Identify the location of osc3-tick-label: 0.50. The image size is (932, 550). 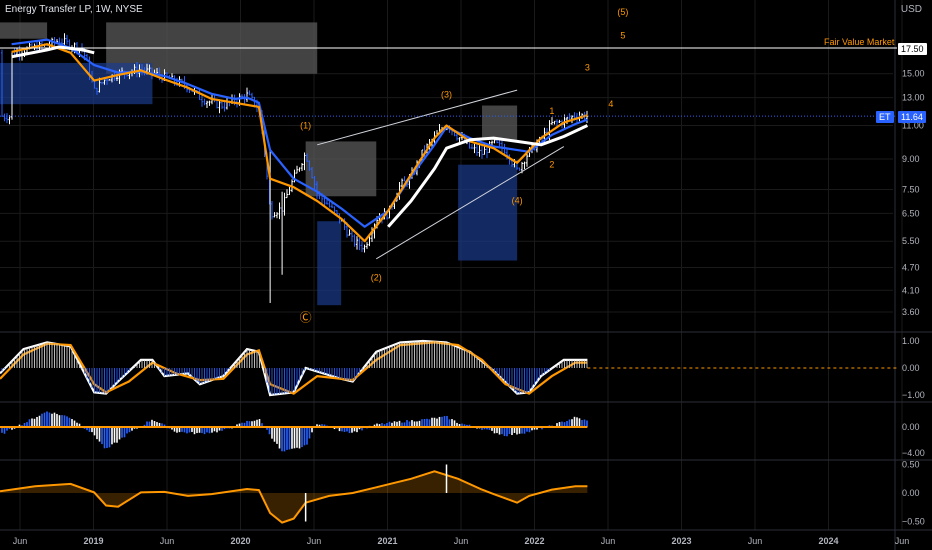
(911, 465).